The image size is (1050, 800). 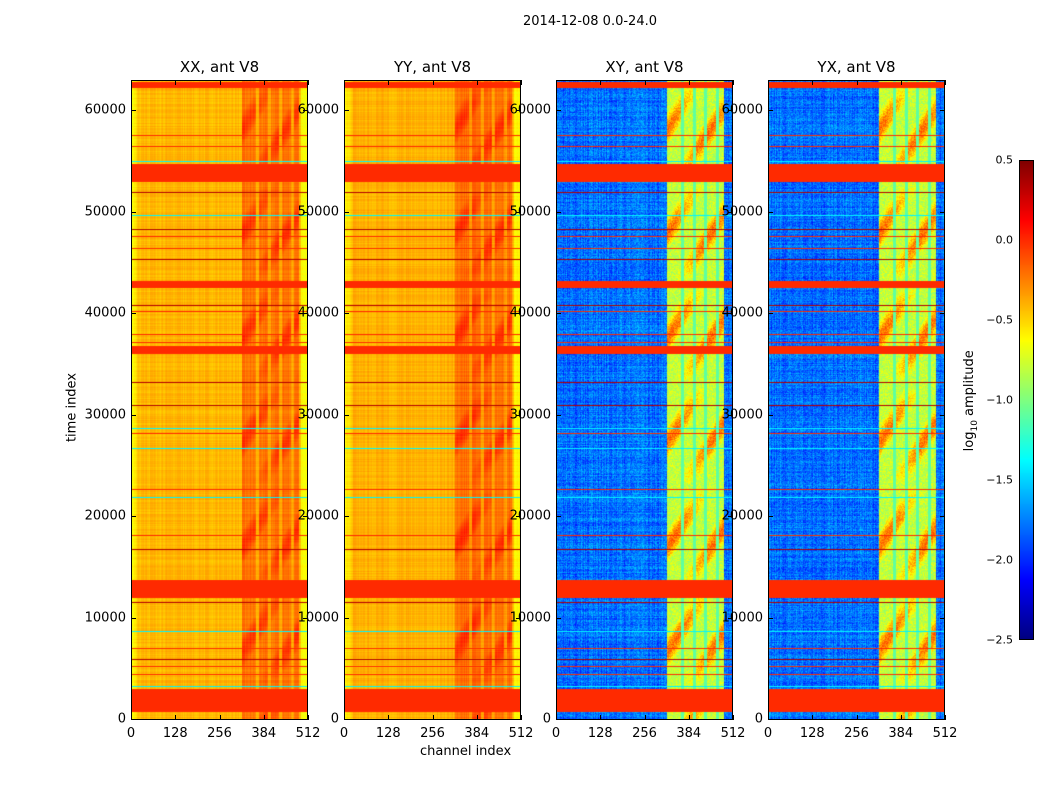 I want to click on colorbar-label: log10 amplitude, so click(x=971, y=401).